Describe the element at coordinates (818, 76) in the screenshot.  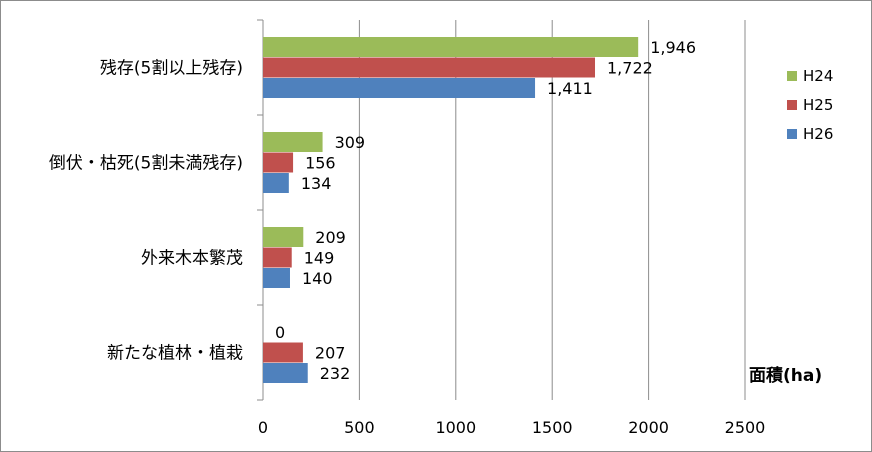
I see `legend-label: H24` at that location.